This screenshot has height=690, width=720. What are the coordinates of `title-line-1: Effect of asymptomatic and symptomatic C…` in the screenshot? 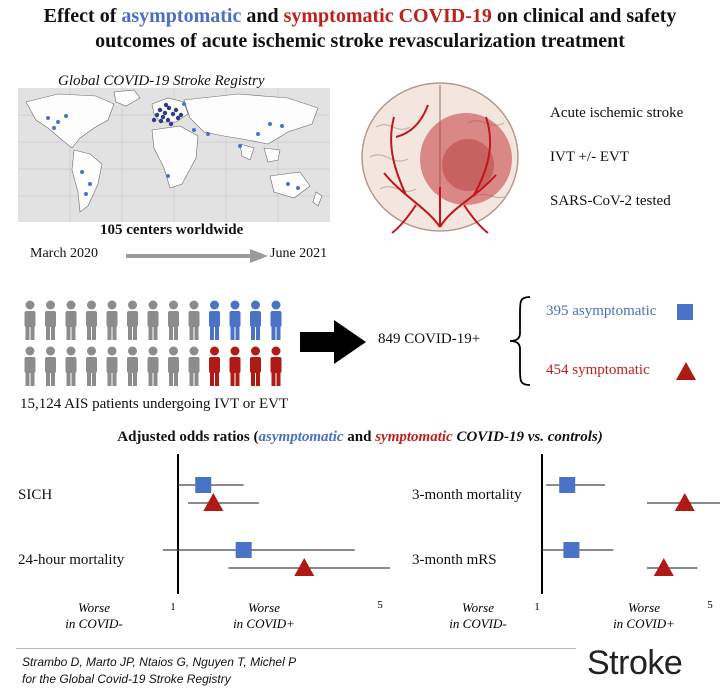 It's located at (360, 16).